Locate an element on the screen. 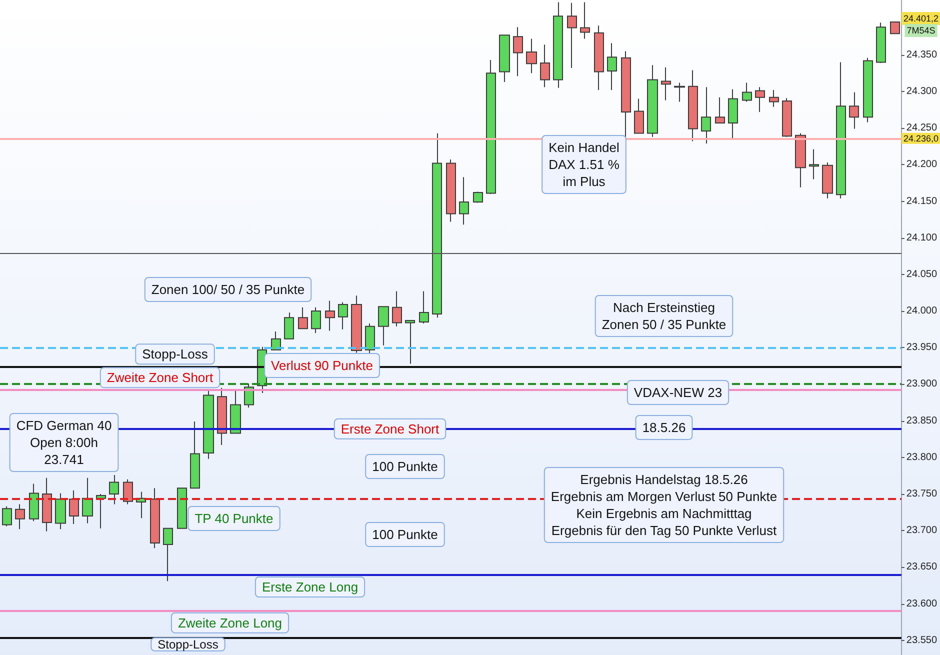 The width and height of the screenshot is (940, 655). text: 7M54S is located at coordinates (921, 31).